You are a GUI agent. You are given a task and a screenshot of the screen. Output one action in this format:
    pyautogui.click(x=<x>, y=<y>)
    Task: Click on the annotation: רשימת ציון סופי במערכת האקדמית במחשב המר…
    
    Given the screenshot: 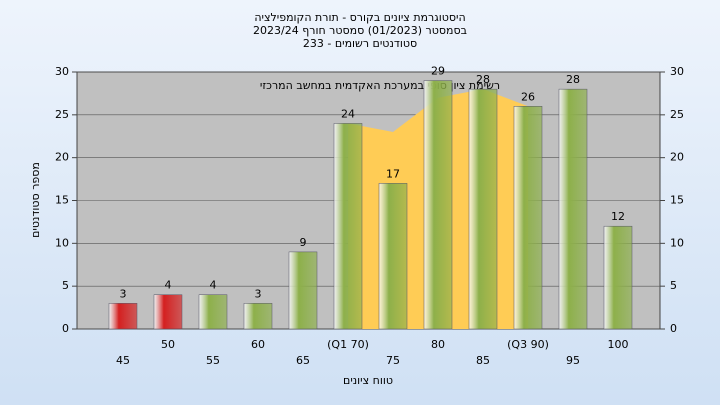 What is the action you would take?
    pyautogui.click(x=380, y=85)
    